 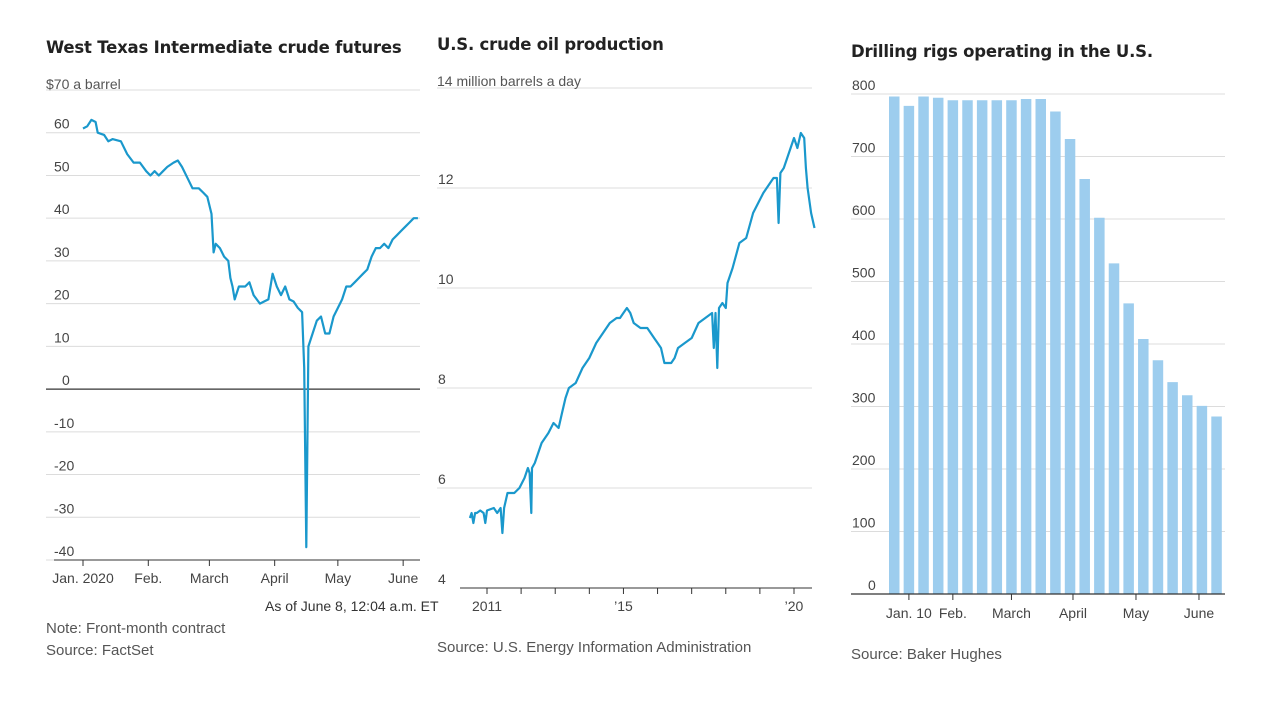 I want to click on rigs-x-tick-label: June, so click(x=1199, y=613).